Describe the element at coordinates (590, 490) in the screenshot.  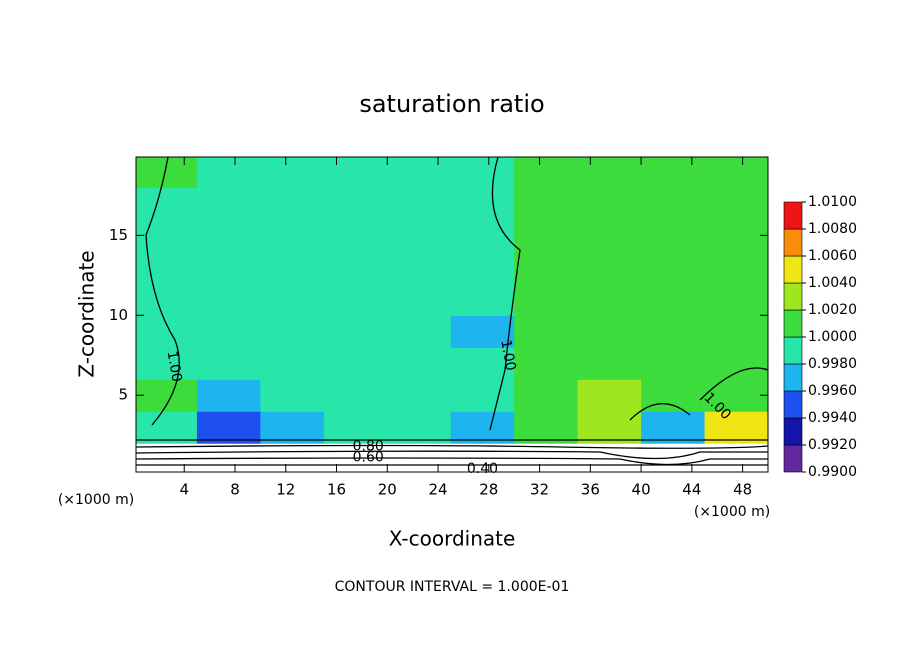
I see `x-tick-label: 36` at that location.